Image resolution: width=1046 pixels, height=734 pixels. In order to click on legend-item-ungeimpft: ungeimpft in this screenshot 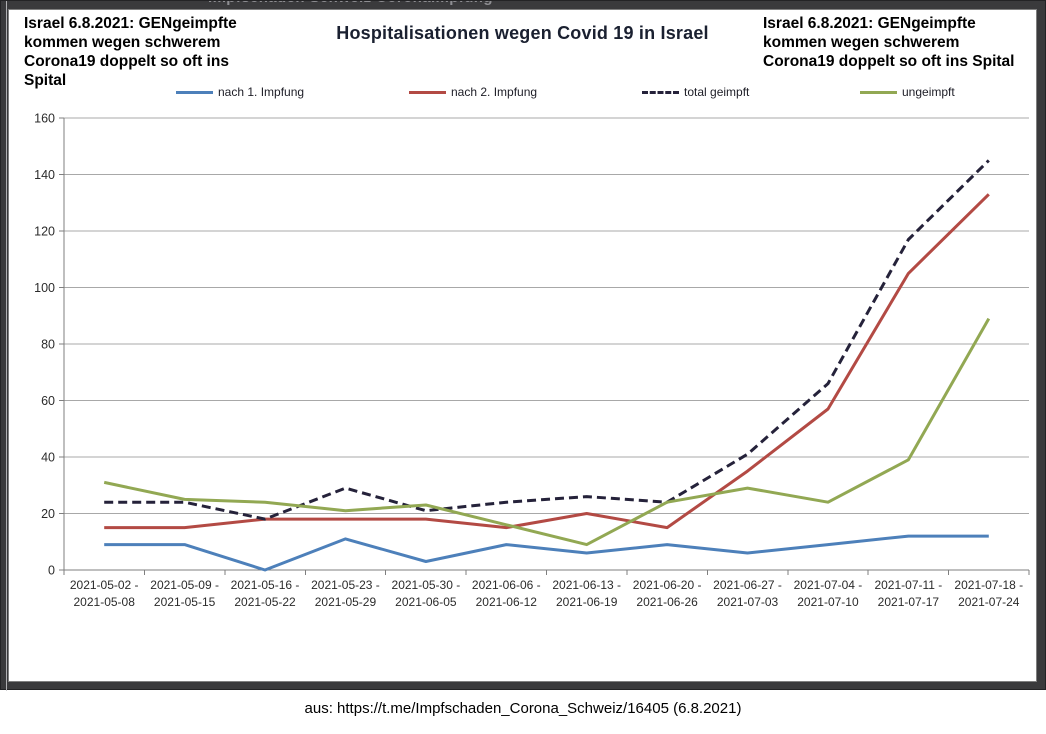, I will do `click(907, 92)`.